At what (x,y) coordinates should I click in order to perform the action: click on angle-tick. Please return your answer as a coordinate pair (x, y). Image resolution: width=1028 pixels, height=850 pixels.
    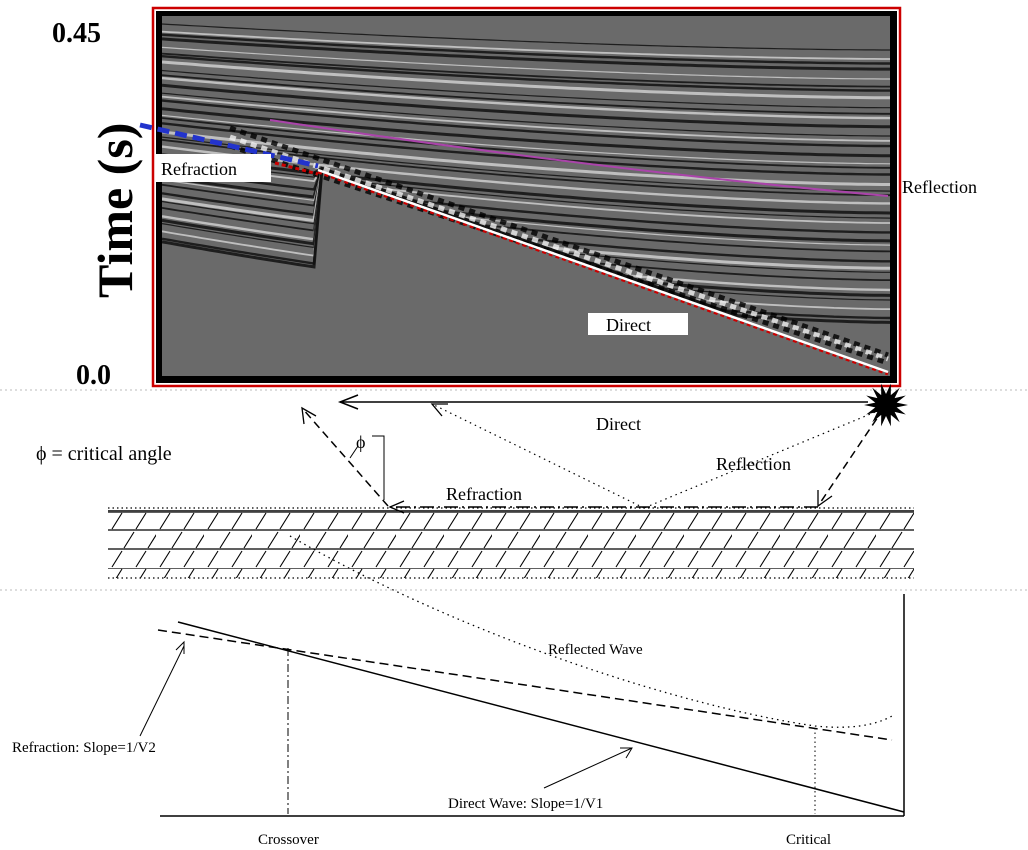
    Looking at the image, I should click on (354, 452).